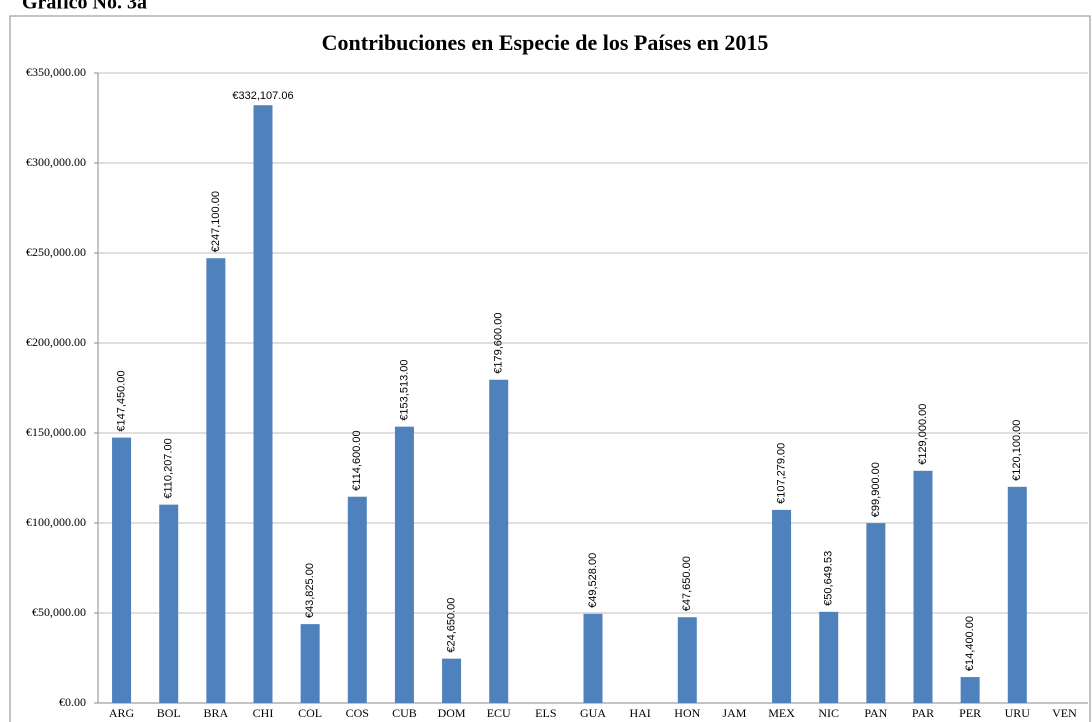  I want to click on value-label: €49,528.00, so click(593, 580).